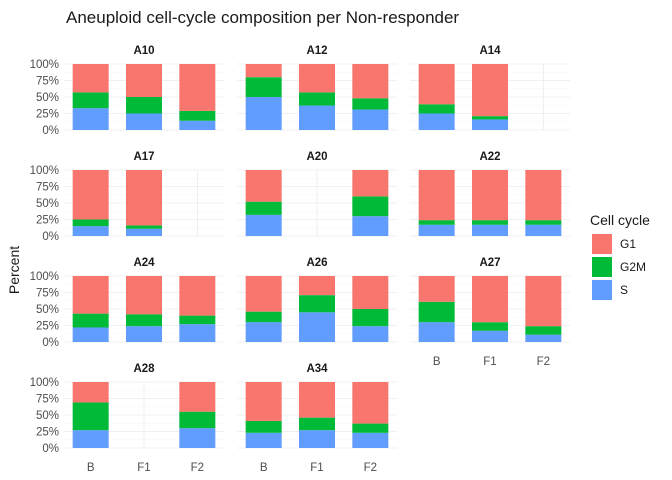 The image size is (672, 480). What do you see at coordinates (197, 397) in the screenshot?
I see `bar-a28-f2-g1` at bounding box center [197, 397].